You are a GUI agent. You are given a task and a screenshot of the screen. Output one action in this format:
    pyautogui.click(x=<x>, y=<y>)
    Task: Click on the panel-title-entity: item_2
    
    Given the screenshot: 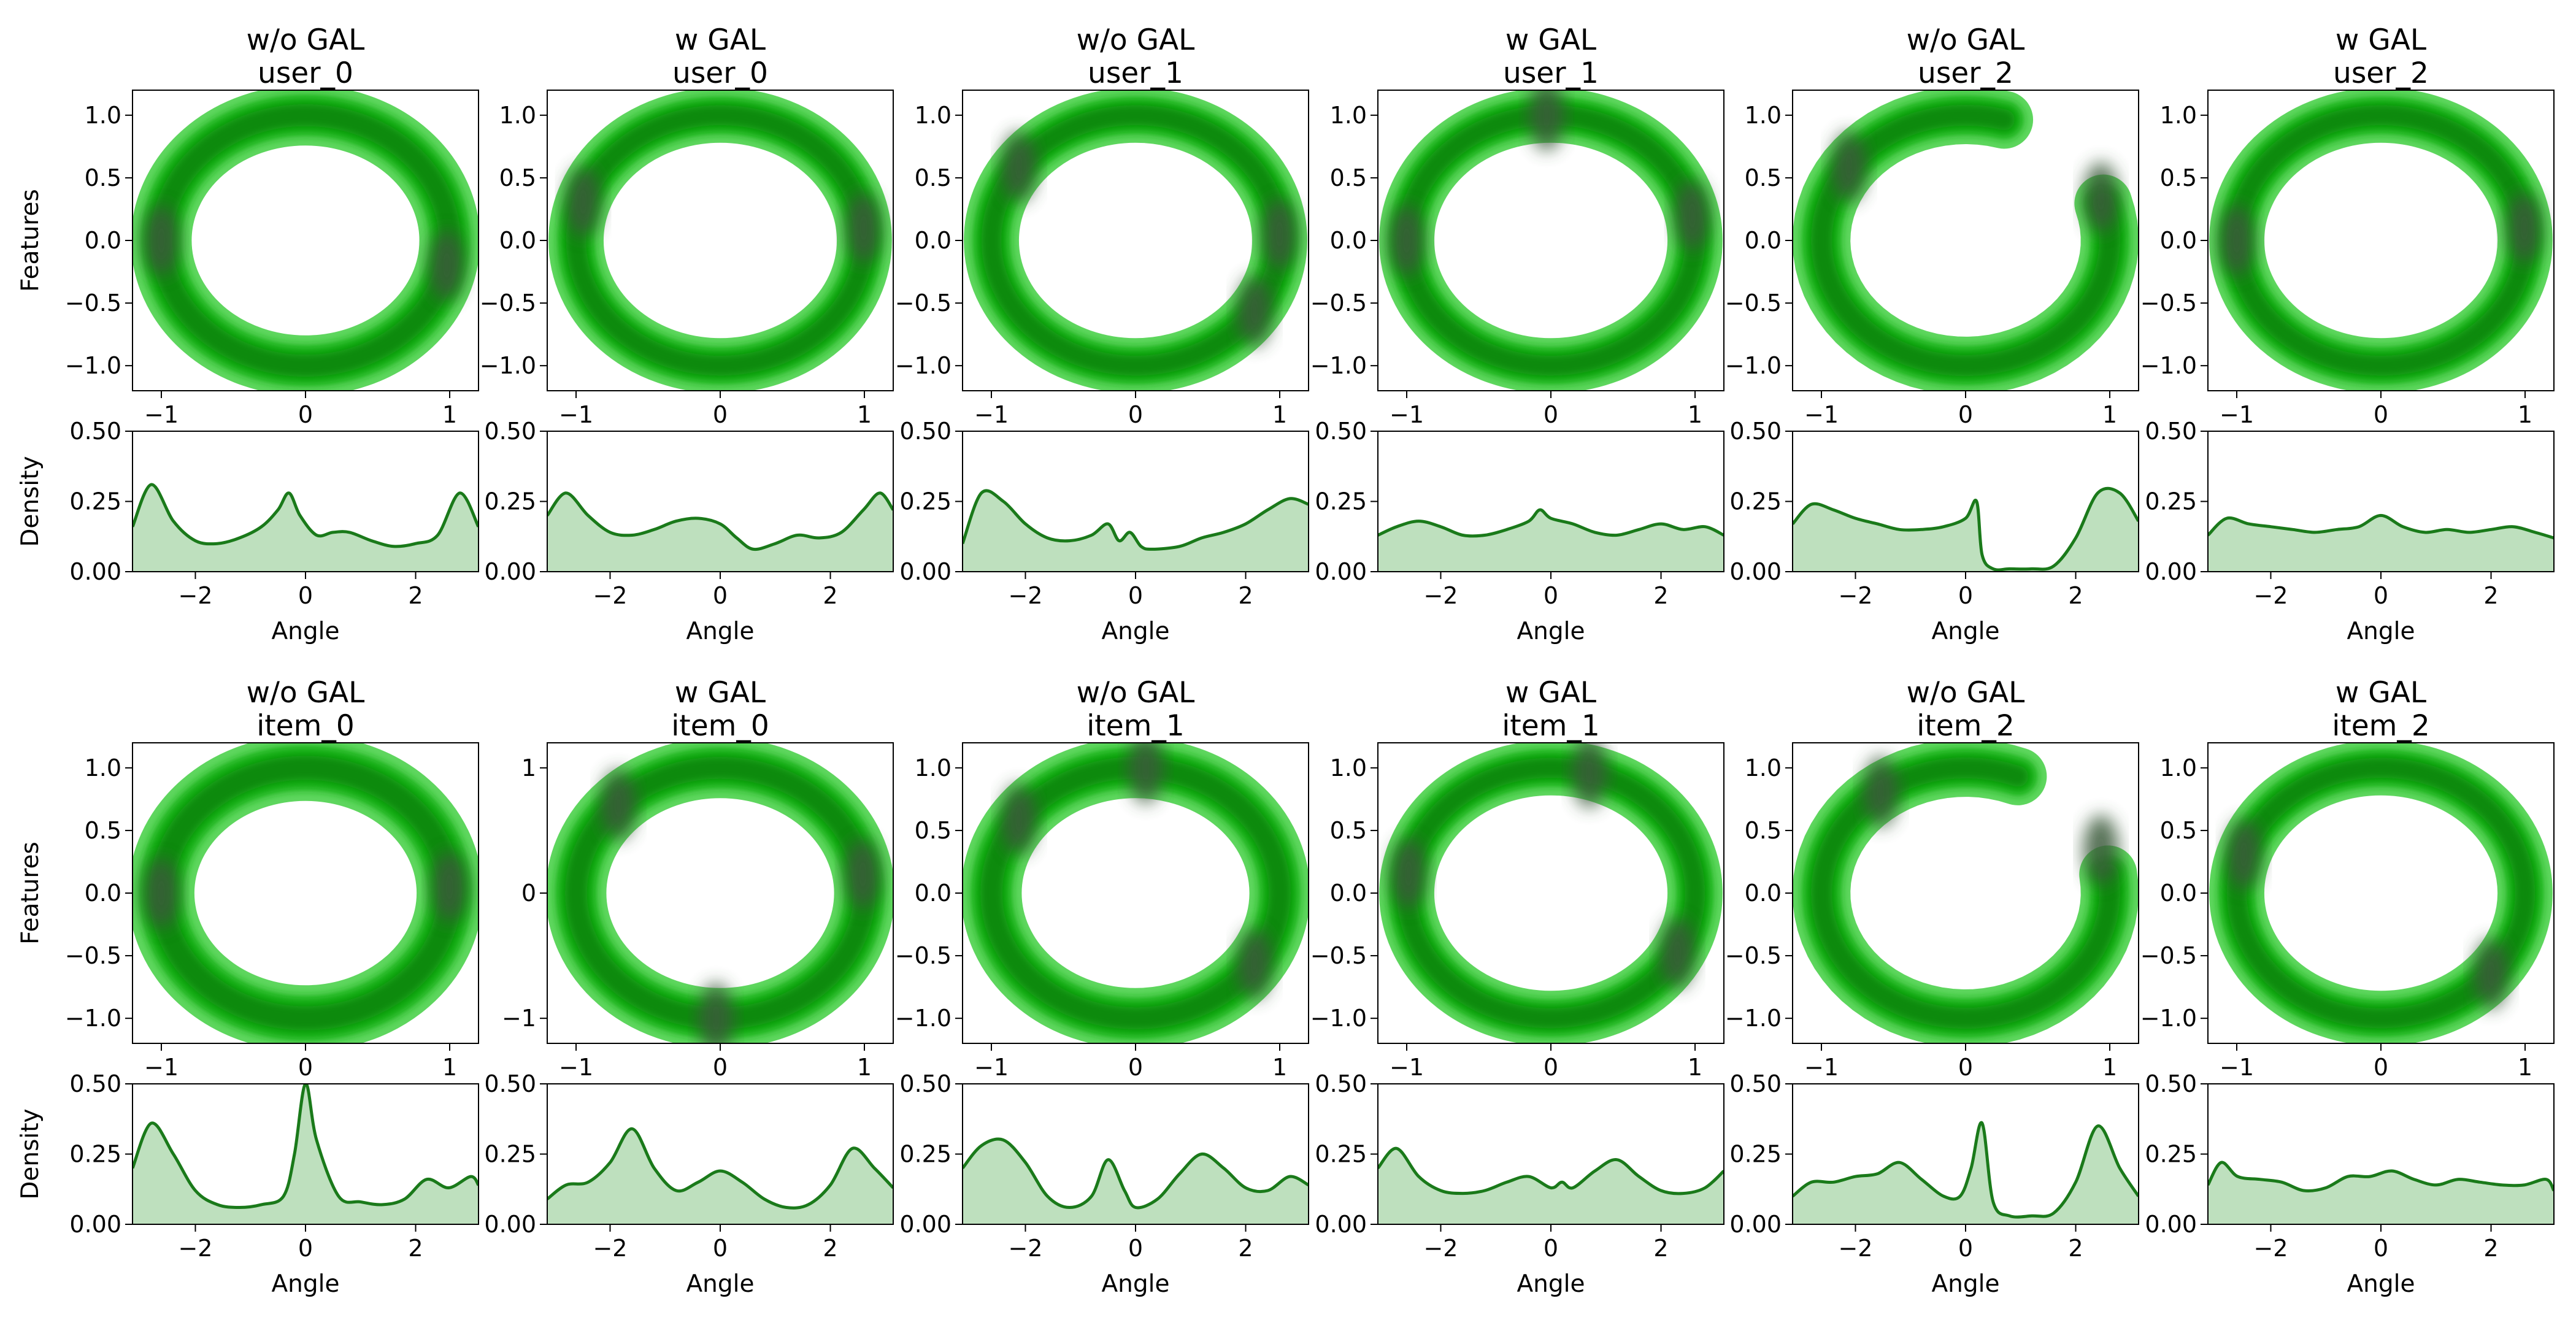 What is the action you would take?
    pyautogui.click(x=2381, y=726)
    